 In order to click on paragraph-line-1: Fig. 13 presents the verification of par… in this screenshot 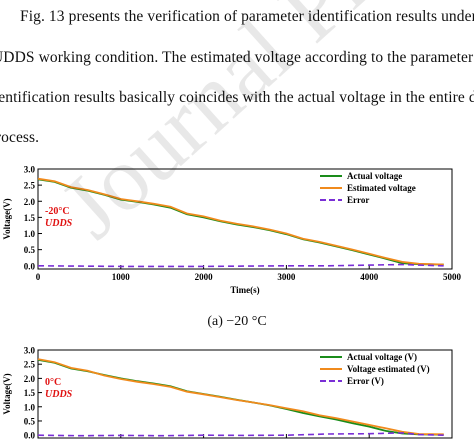, I will do `click(247, 16)`.